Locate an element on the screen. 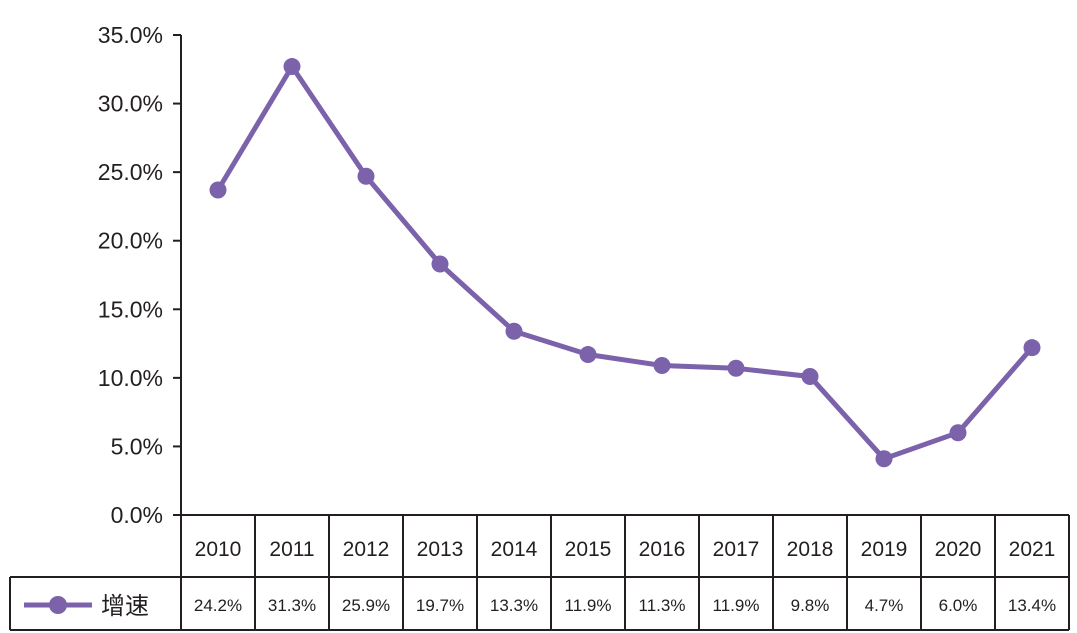 The height and width of the screenshot is (633, 1077). y-tick-label: 5.0% is located at coordinates (137, 446).